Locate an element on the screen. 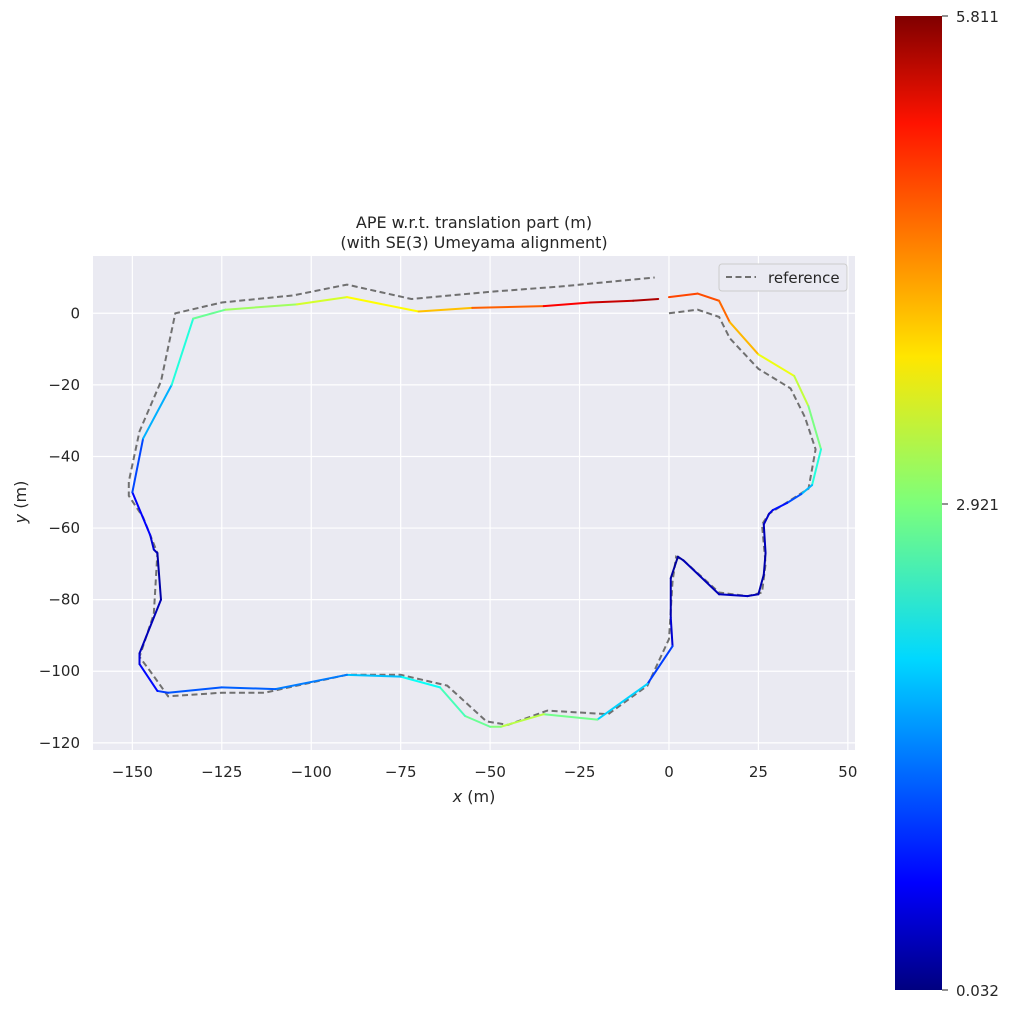  colorbar: 5.811 2.921 0.032 is located at coordinates (947, 504).